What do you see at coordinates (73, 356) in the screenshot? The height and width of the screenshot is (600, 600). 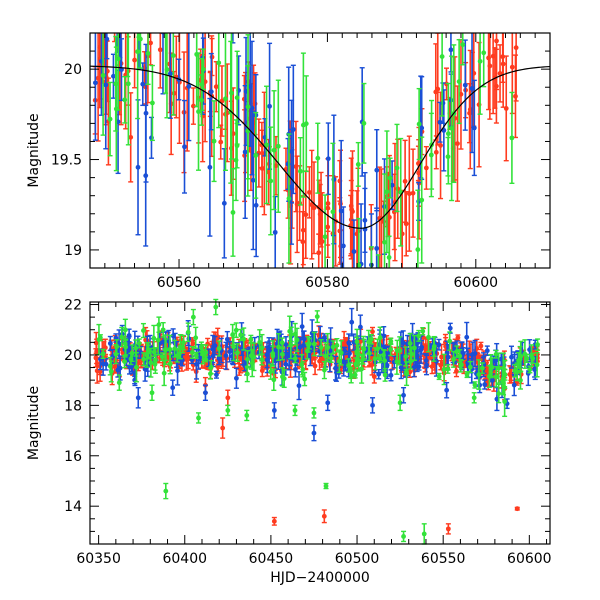 I see `y-tick-label: 20` at bounding box center [73, 356].